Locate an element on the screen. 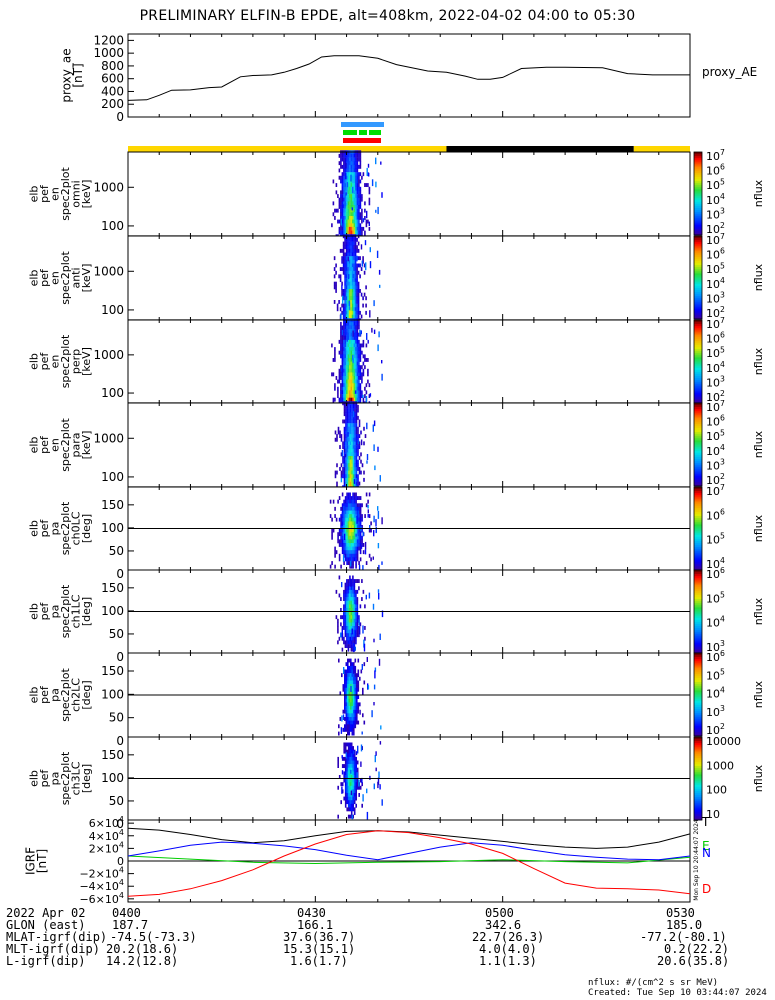  footer-value: -74.5(-73.3) is located at coordinates (153, 937).